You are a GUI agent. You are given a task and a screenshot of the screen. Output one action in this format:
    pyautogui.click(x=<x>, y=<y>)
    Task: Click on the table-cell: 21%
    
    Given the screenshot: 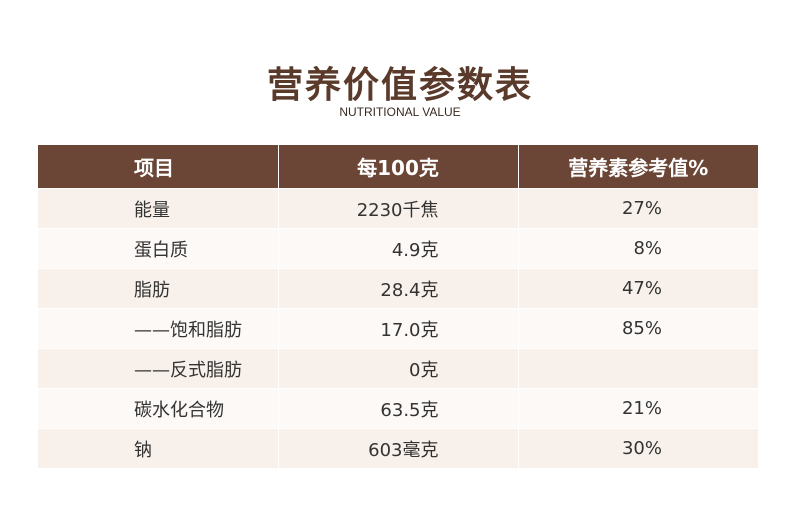 What is the action you would take?
    pyautogui.click(x=637, y=408)
    